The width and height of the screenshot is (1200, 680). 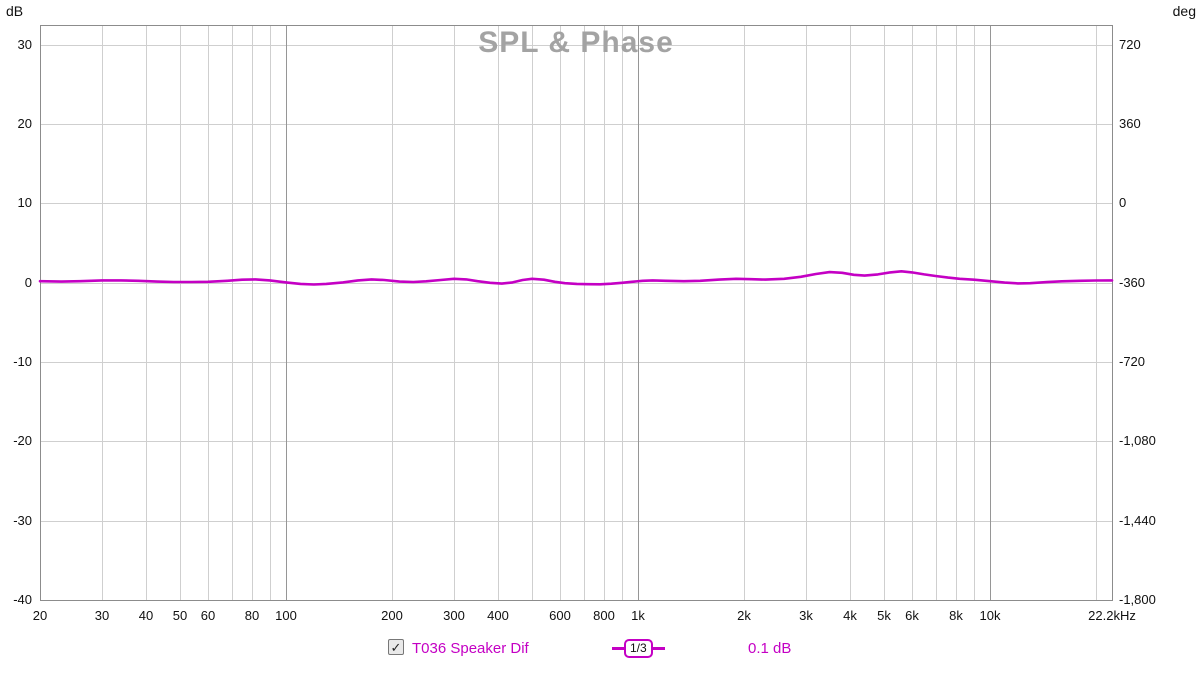 I want to click on y-axis-tick-right: 360, so click(x=1130, y=123).